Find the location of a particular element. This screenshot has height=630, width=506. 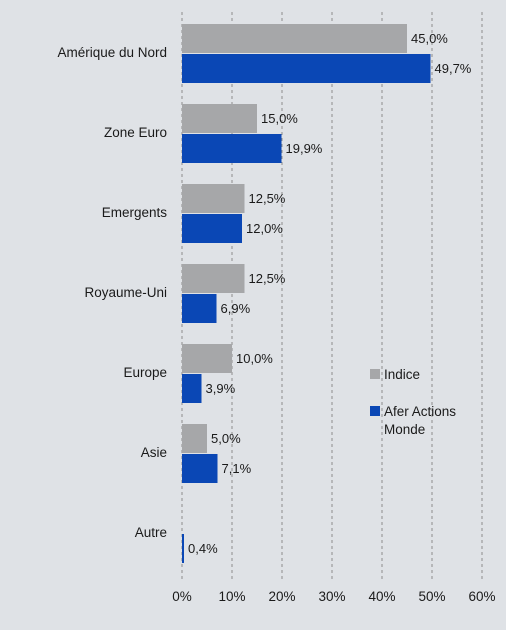

data-label-afer-actions-monde: 7,1% is located at coordinates (237, 468).